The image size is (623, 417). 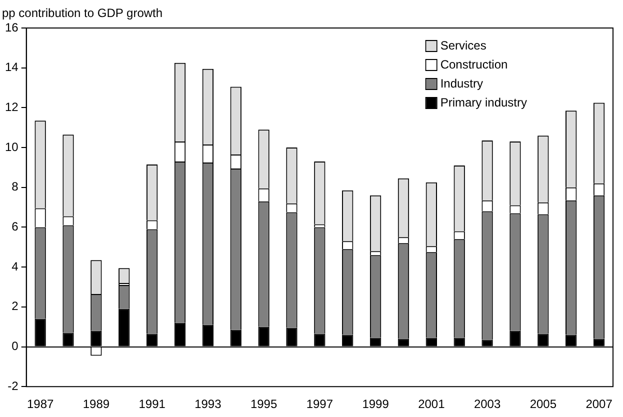 I want to click on y-tick-label: 14, so click(x=11, y=67).